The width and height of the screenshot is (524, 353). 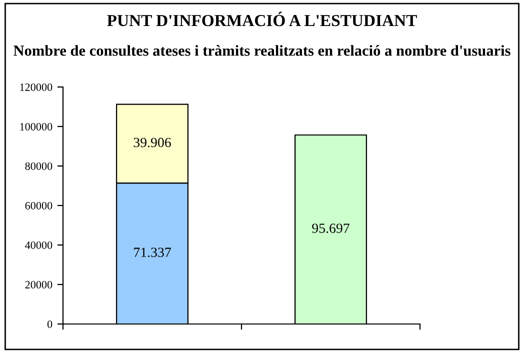 What do you see at coordinates (38, 245) in the screenshot?
I see `y-tick-label: 40000` at bounding box center [38, 245].